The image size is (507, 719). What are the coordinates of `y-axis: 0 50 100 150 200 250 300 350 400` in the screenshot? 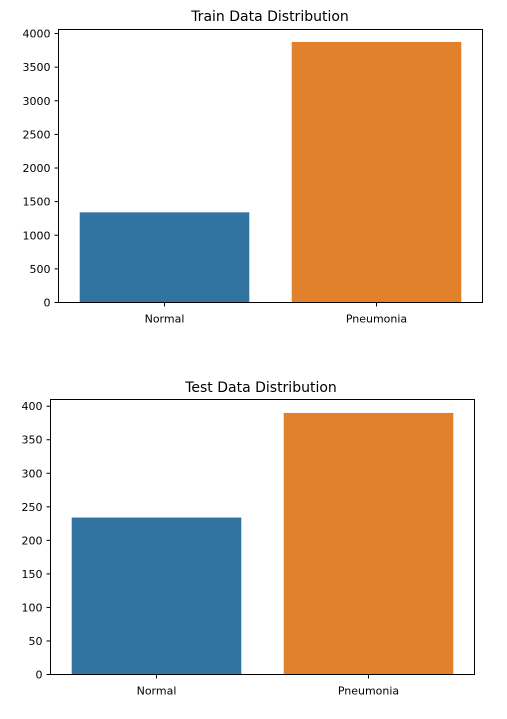 It's located at (36, 541).